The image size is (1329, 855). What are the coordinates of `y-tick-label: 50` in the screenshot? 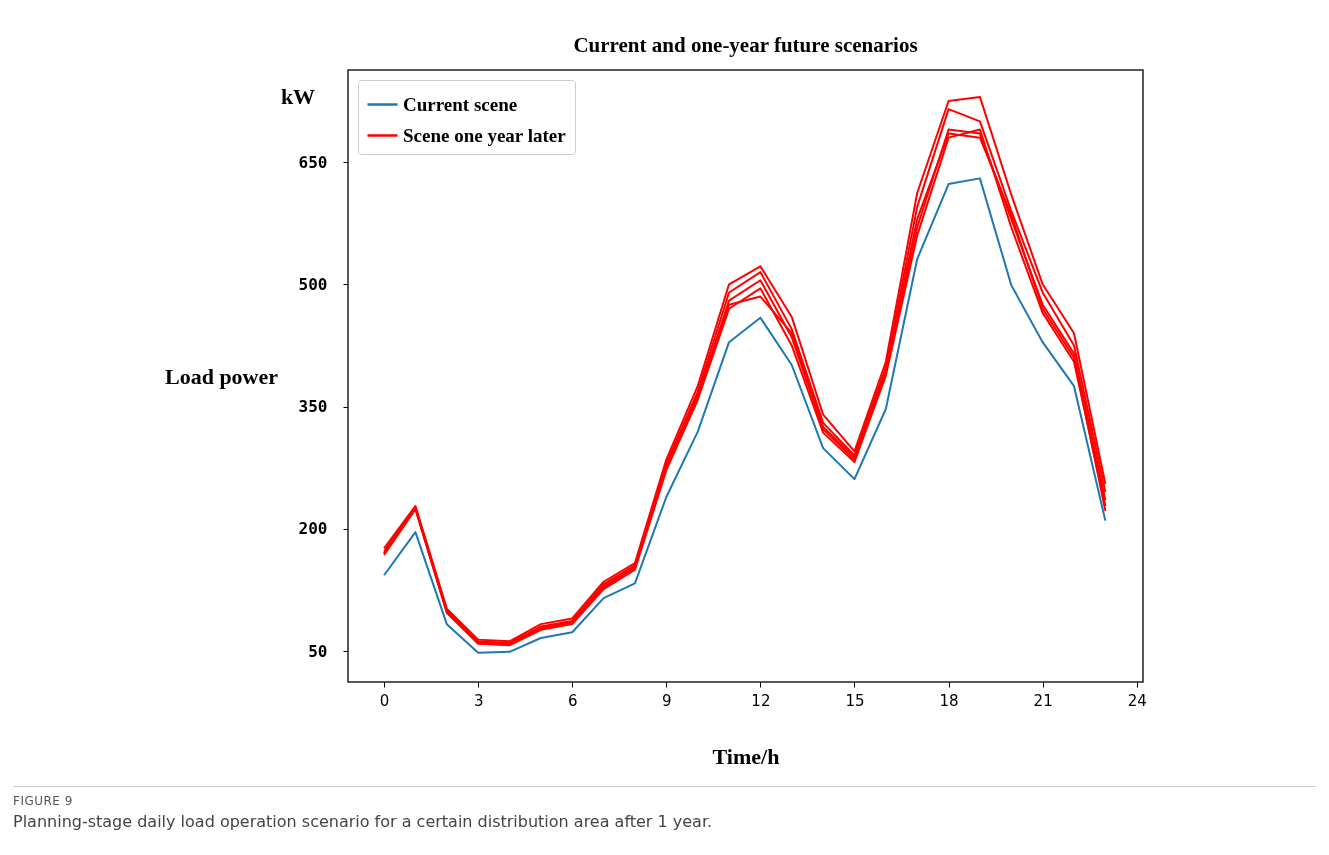 It's located at (318, 651).